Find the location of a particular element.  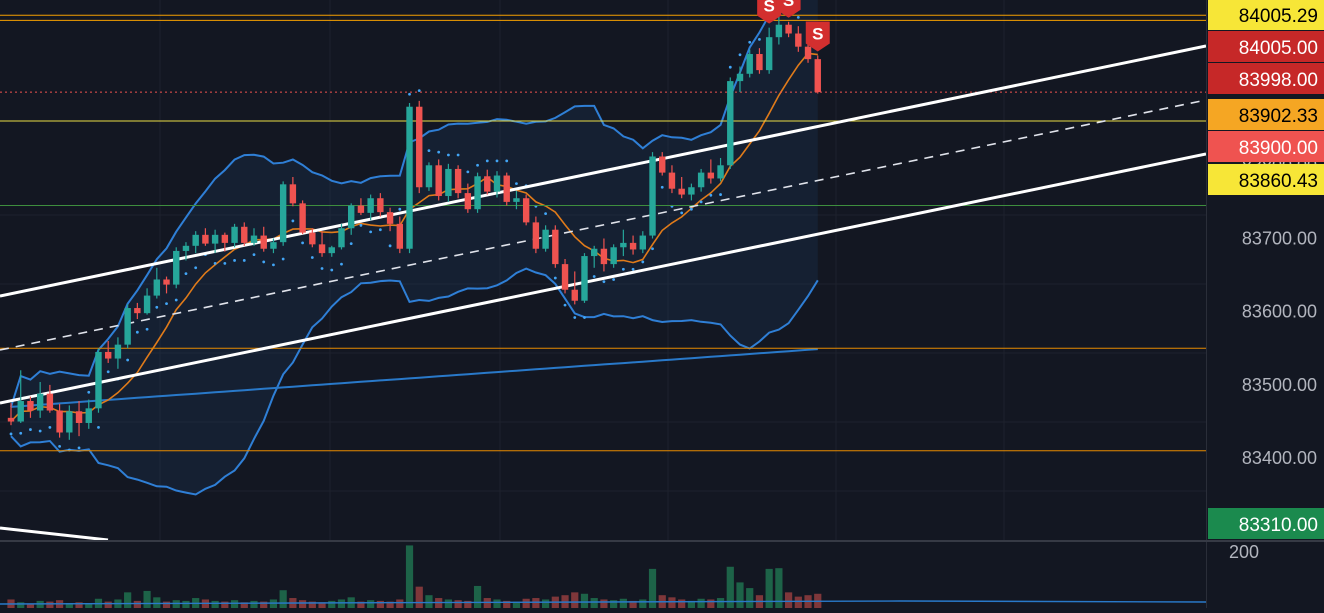

volume-pane is located at coordinates (603, 575).